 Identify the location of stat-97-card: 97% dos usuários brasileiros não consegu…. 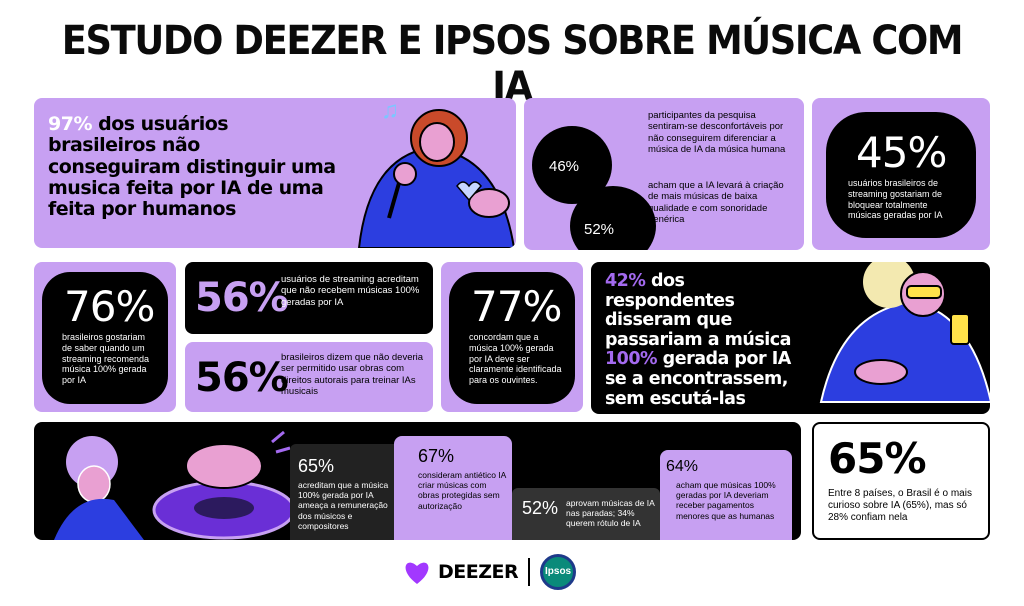
(275, 173).